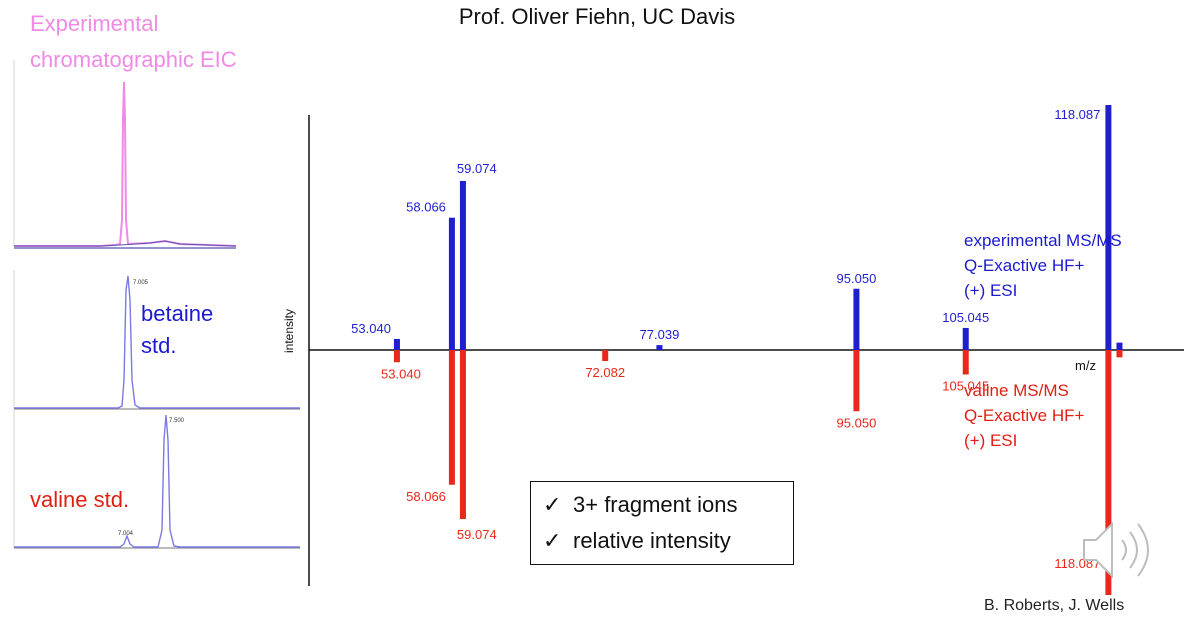 The height and width of the screenshot is (621, 1194). Describe the element at coordinates (133, 42) in the screenshot. I see `eic-title: Experimental chromatographic EIC` at that location.